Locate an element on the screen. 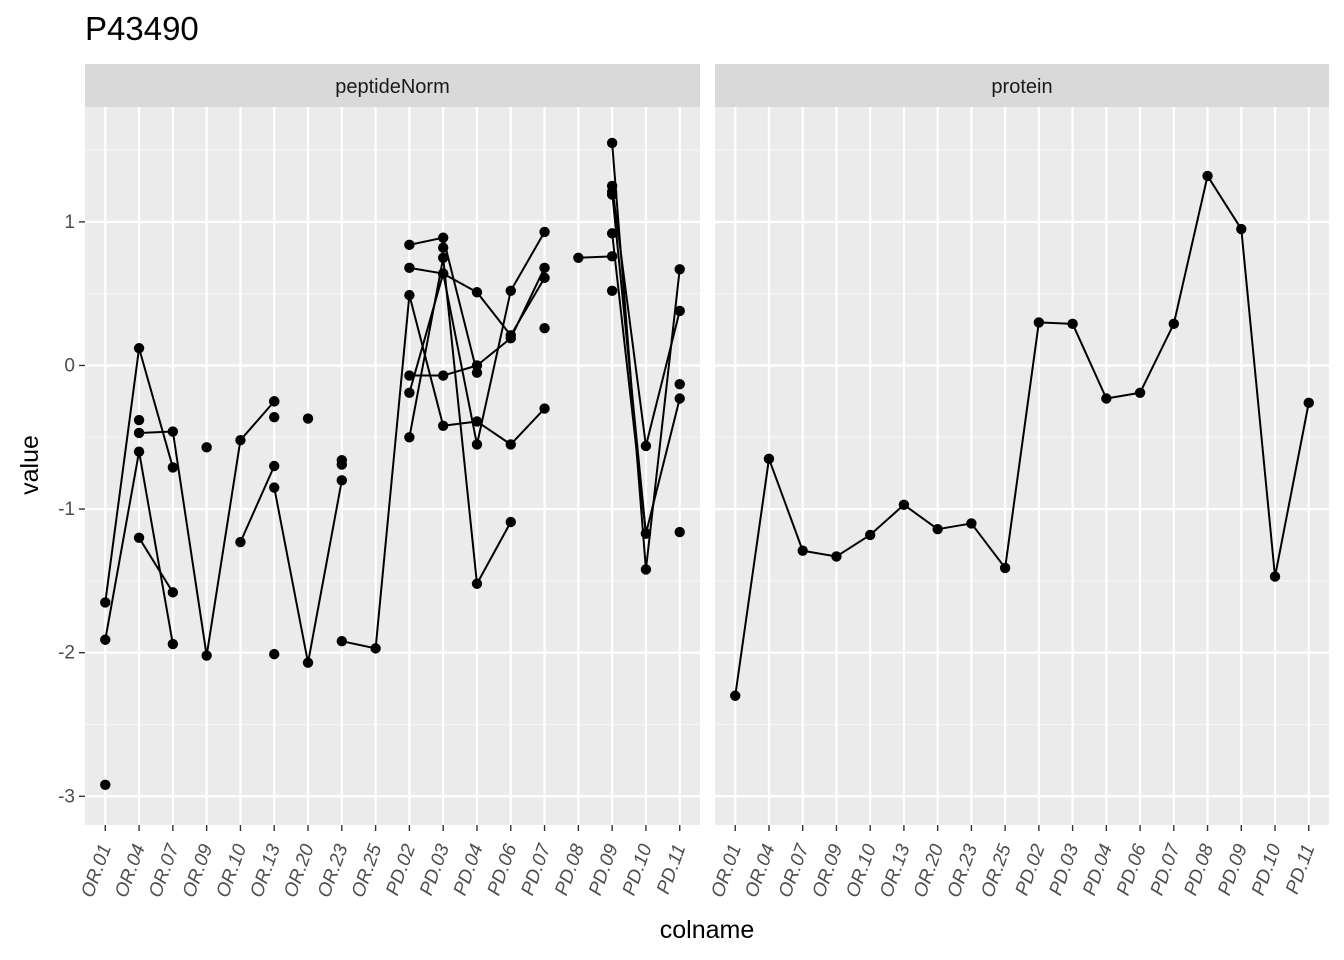  x-tick-label: OR.25 is located at coordinates (367, 870).